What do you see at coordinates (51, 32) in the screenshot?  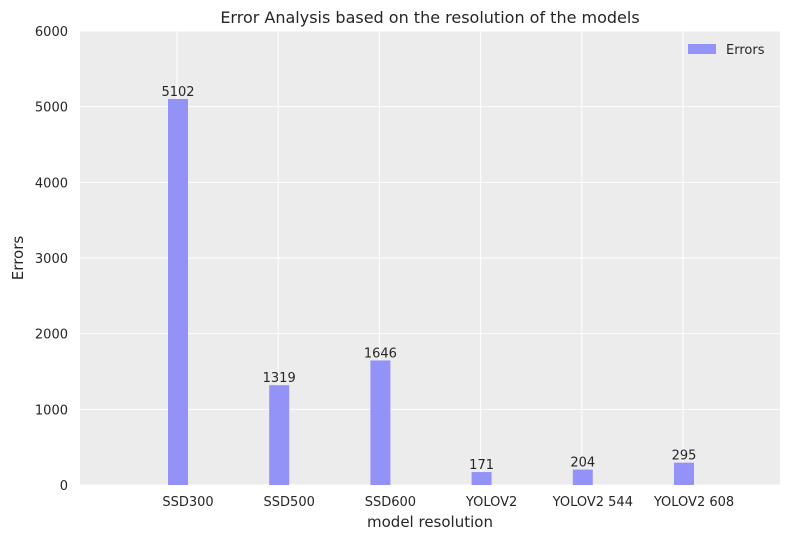 I see `y-tick-label: 6000` at bounding box center [51, 32].